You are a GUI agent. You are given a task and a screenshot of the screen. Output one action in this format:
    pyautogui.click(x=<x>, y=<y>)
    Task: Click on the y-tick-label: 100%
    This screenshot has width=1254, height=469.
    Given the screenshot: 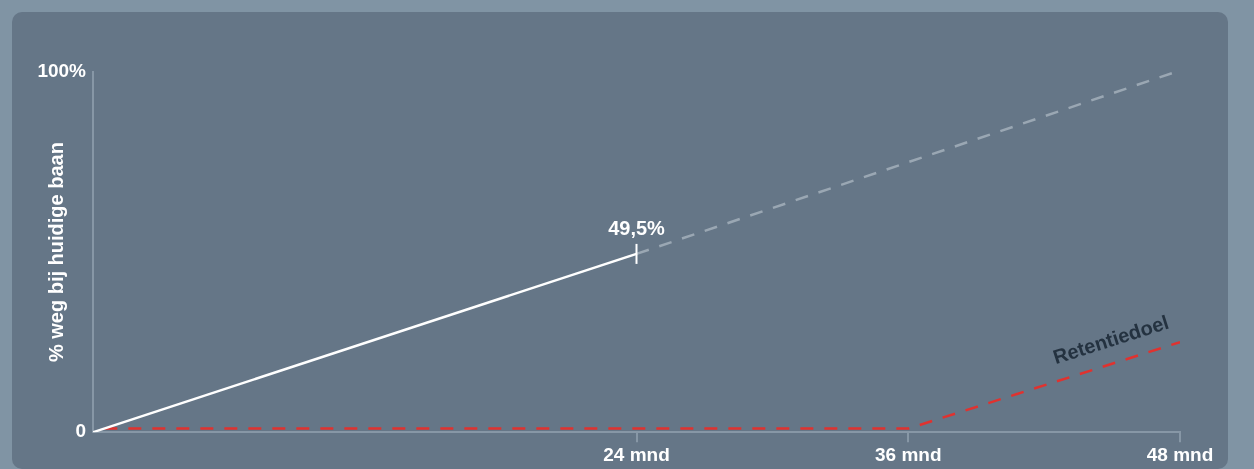 What is the action you would take?
    pyautogui.click(x=62, y=71)
    